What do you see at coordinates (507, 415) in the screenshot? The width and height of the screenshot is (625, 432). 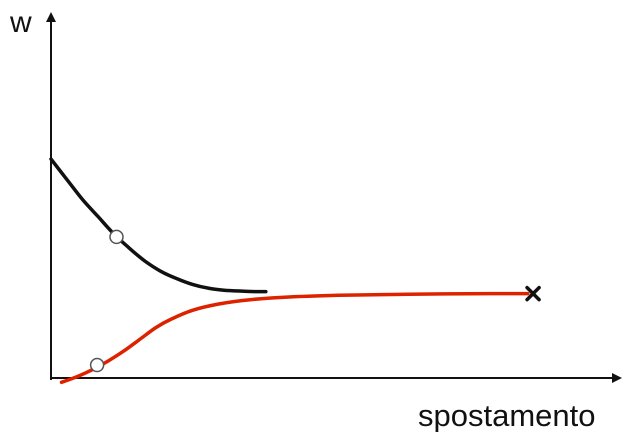 I see `x-axis-title: spostamento` at bounding box center [507, 415].